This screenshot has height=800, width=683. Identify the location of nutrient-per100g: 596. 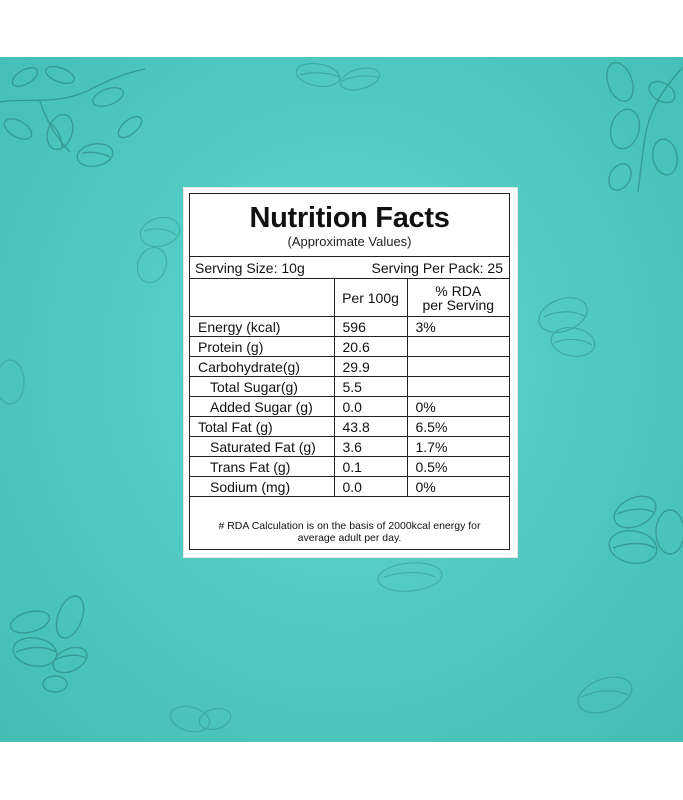
(370, 326).